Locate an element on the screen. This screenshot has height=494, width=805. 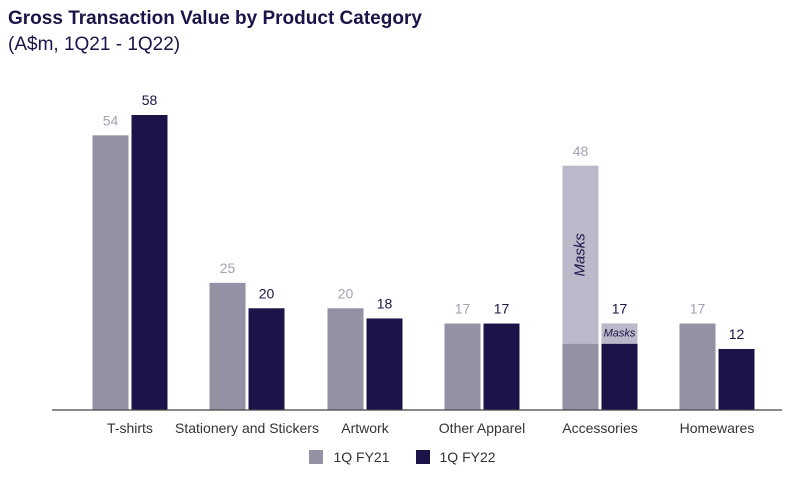
data-label-accessories-fy22: 17 is located at coordinates (620, 309).